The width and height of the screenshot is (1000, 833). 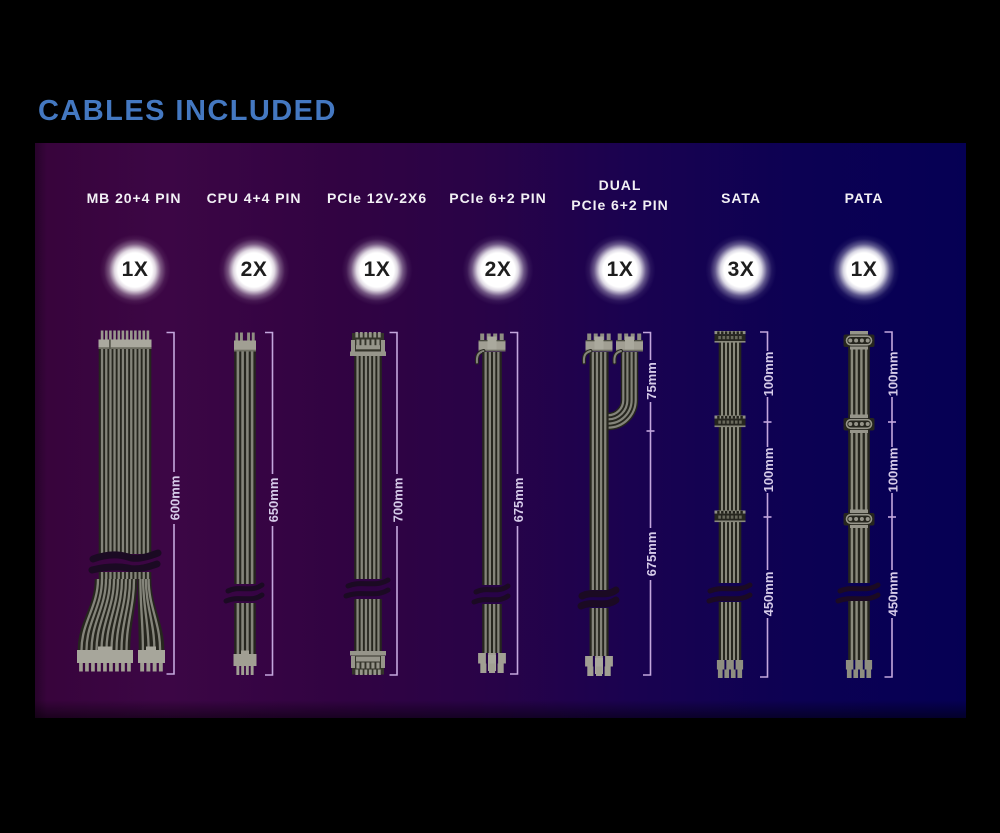 What do you see at coordinates (651, 381) in the screenshot?
I see `svg-text: 75mm` at bounding box center [651, 381].